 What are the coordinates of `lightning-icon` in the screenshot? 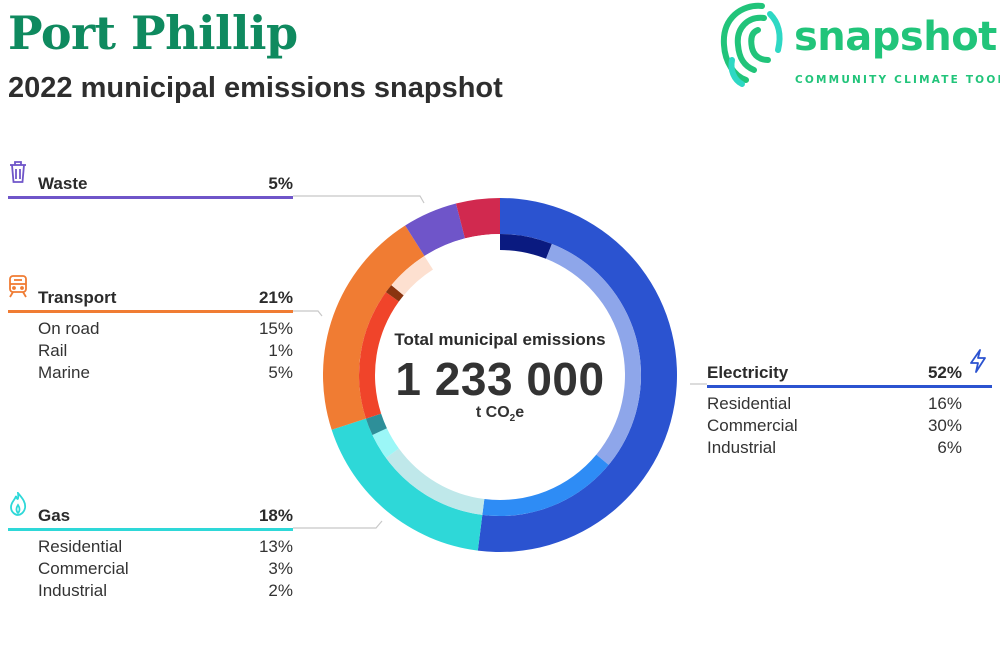 It's located at (978, 361).